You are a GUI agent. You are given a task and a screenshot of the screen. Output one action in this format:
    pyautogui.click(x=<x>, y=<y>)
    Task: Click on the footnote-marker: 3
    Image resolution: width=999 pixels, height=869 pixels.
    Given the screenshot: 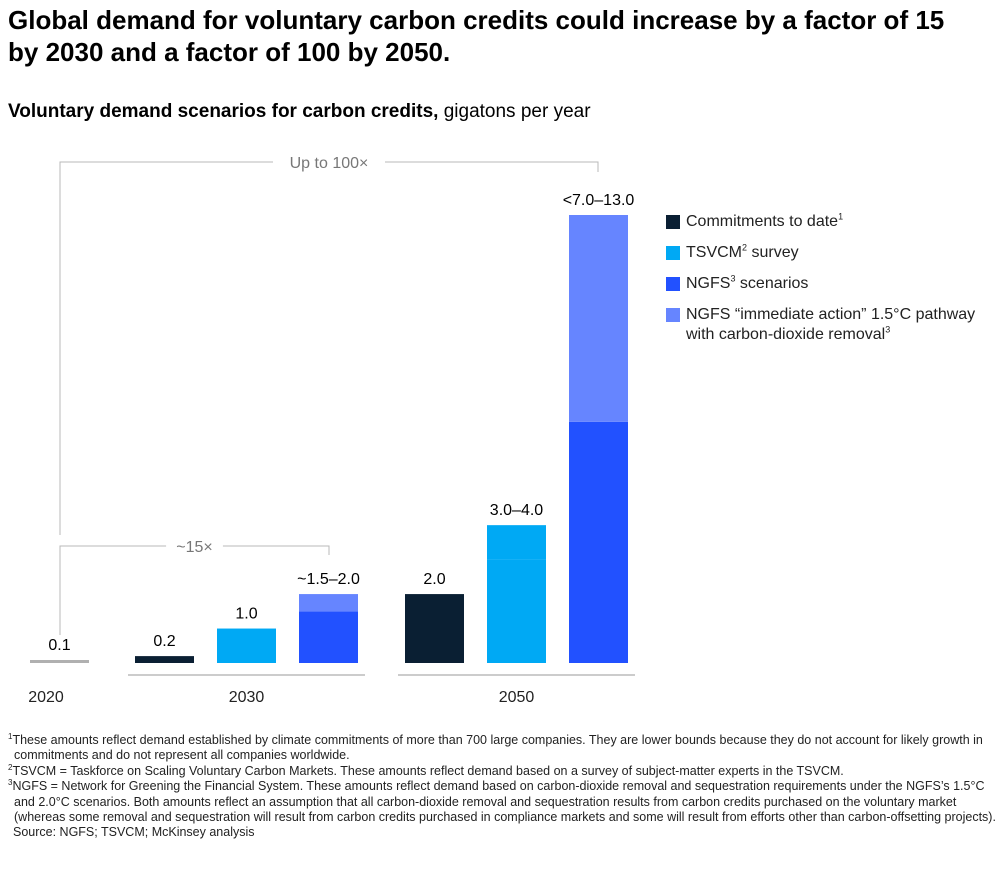 What is the action you would take?
    pyautogui.click(x=10, y=783)
    